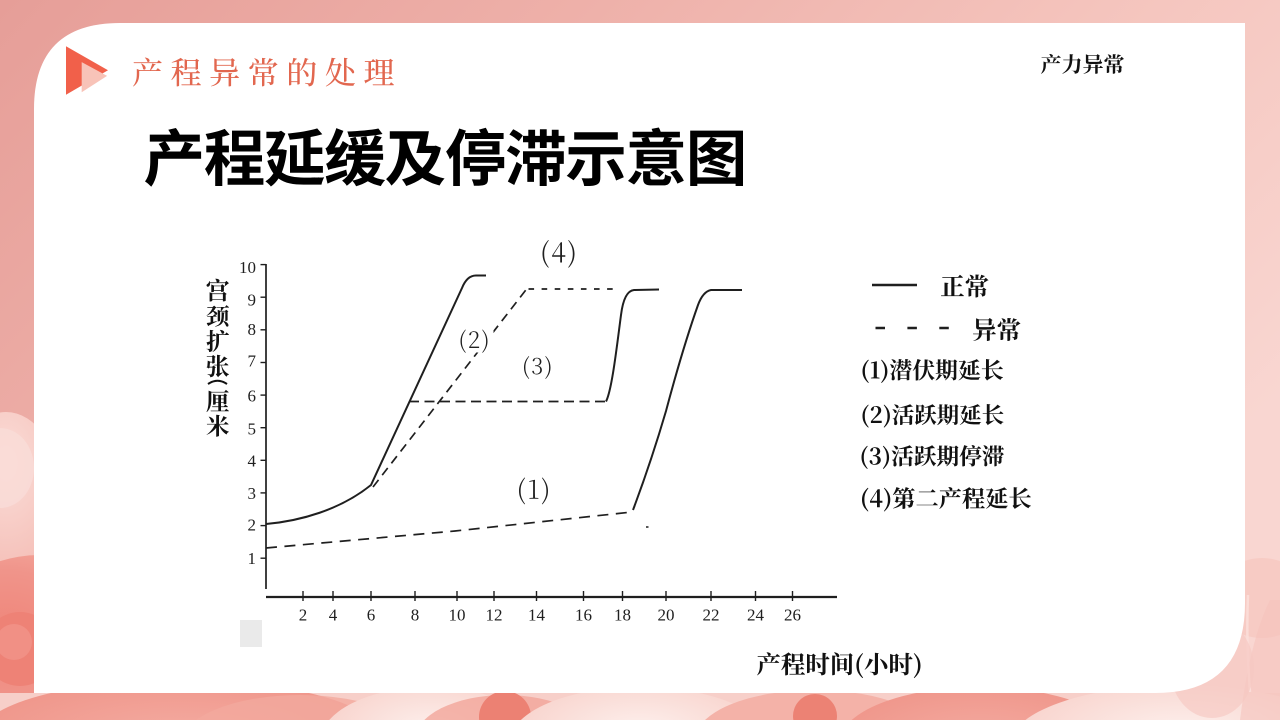 This screenshot has width=1280, height=720. I want to click on svg-text: 24, so click(756, 615).